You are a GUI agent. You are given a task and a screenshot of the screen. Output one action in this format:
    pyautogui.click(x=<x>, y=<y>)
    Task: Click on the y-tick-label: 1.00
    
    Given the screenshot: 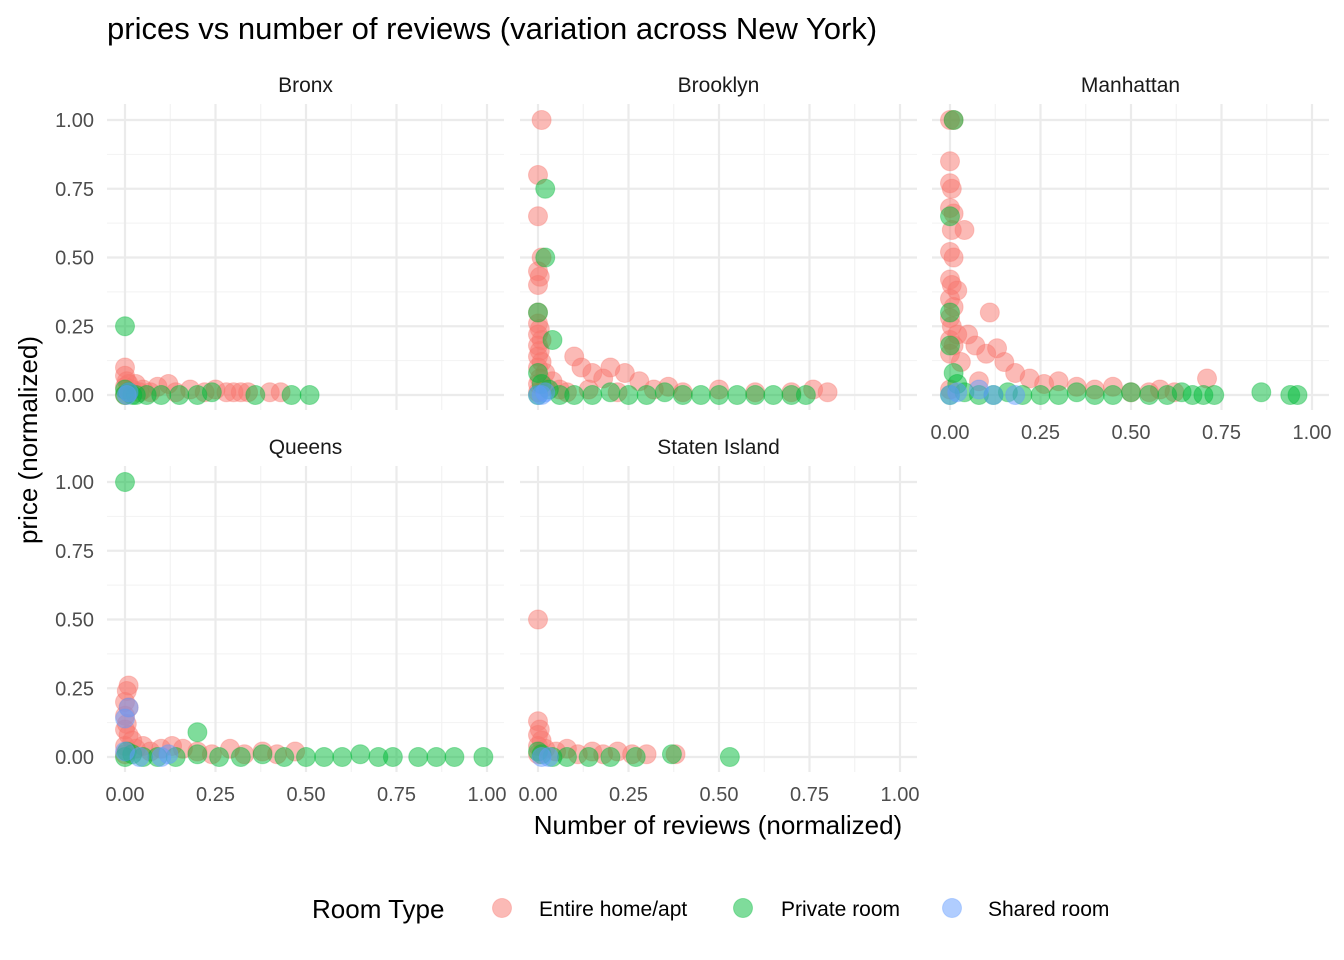 What is the action you would take?
    pyautogui.click(x=74, y=121)
    